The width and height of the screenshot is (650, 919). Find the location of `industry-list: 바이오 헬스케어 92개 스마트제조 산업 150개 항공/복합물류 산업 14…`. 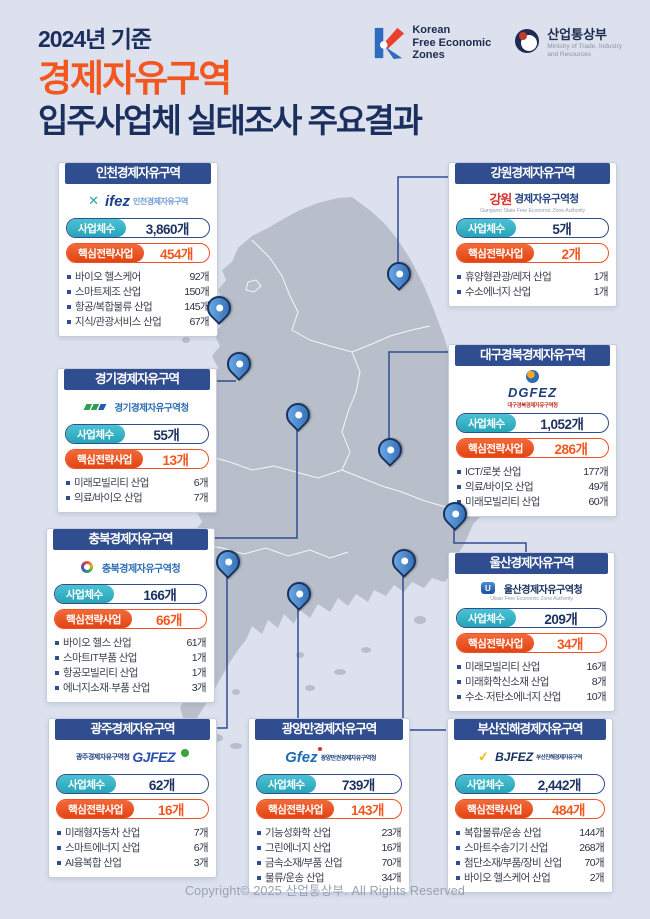

industry-list: 바이오 헬스케어 92개 스마트제조 산업 150개 항공/복합물류 산업 14… is located at coordinates (138, 298).